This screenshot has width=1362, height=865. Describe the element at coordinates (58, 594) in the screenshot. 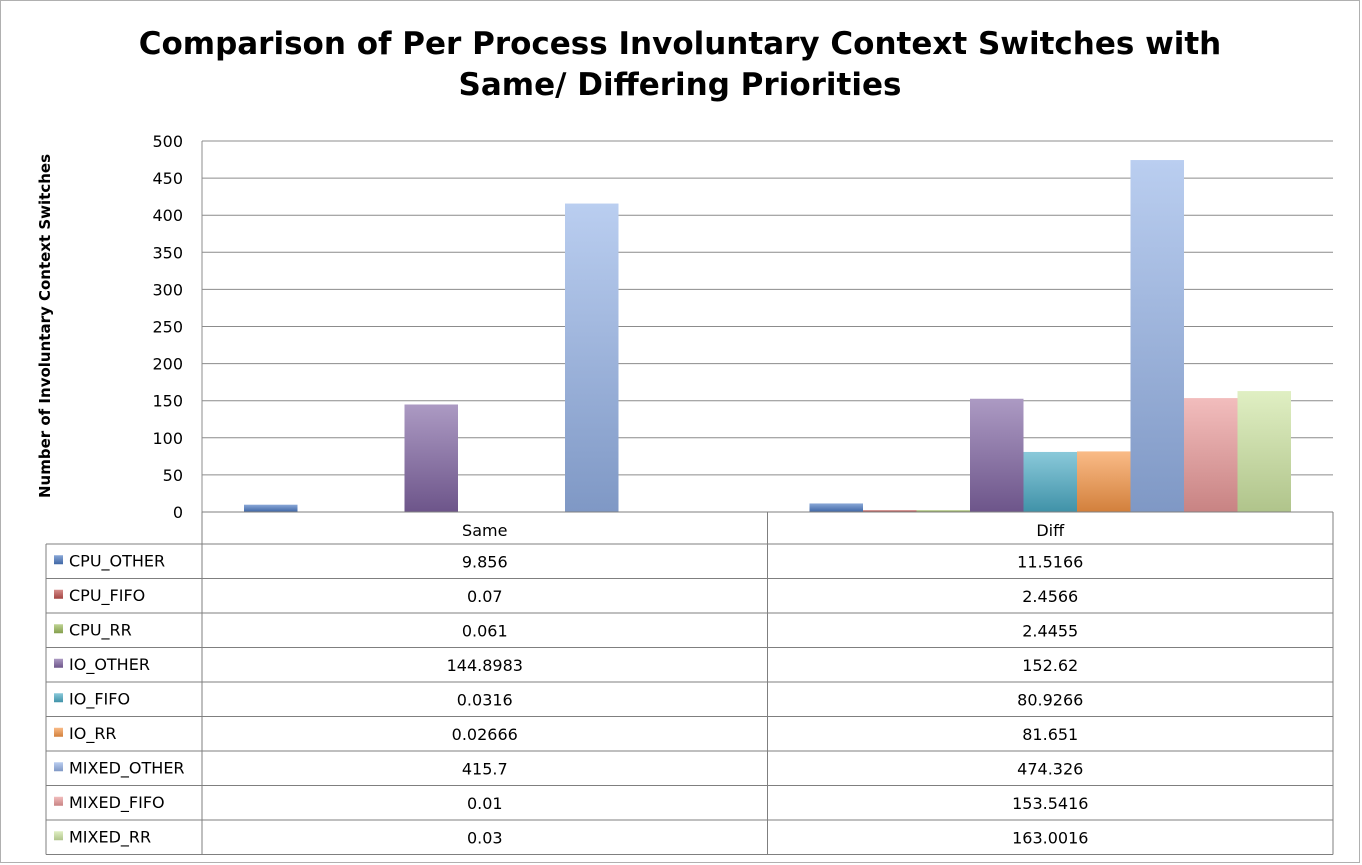

I see `legend-swatch-cpu-fifo` at that location.